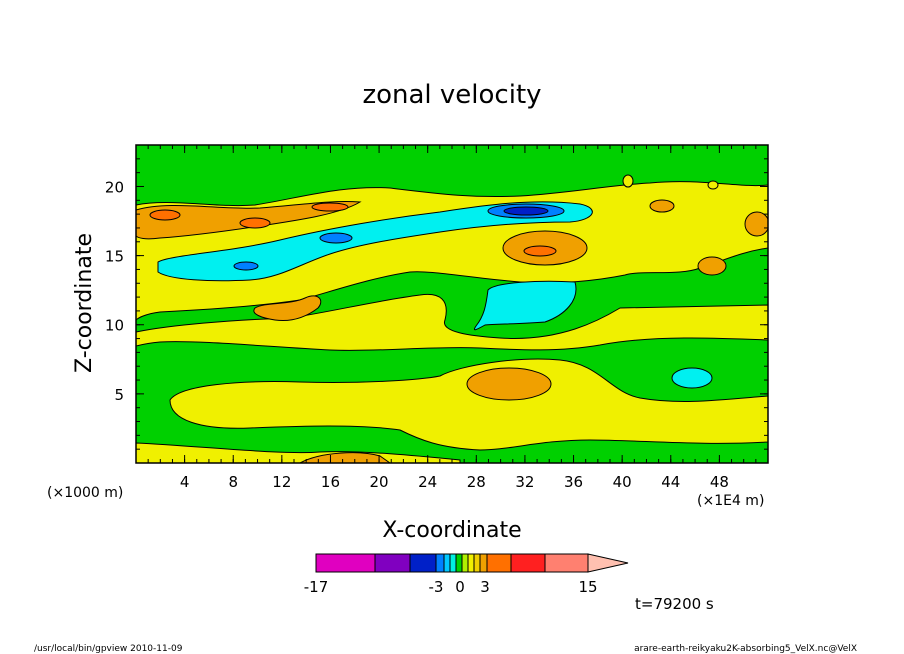  What do you see at coordinates (281, 482) in the screenshot?
I see `x-tick-label: 12` at bounding box center [281, 482].